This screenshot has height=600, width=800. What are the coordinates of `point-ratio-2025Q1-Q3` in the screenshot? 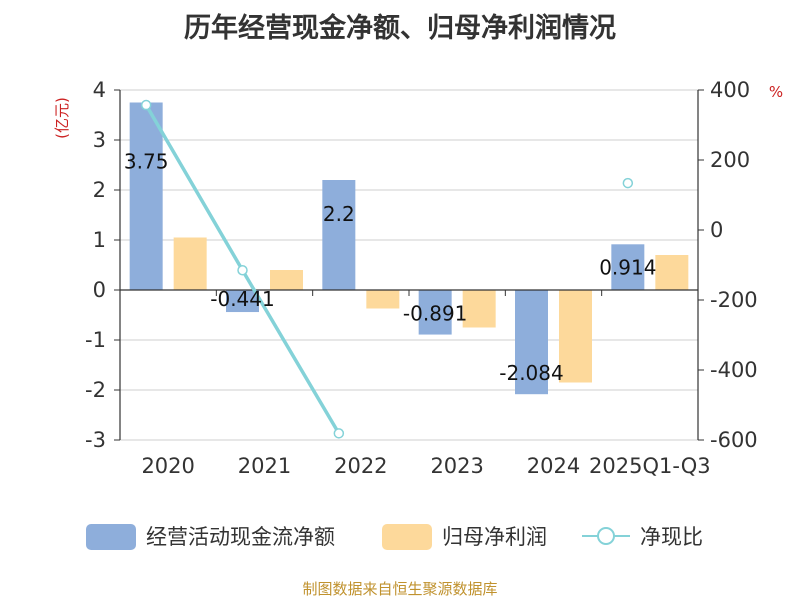 It's located at (628, 183).